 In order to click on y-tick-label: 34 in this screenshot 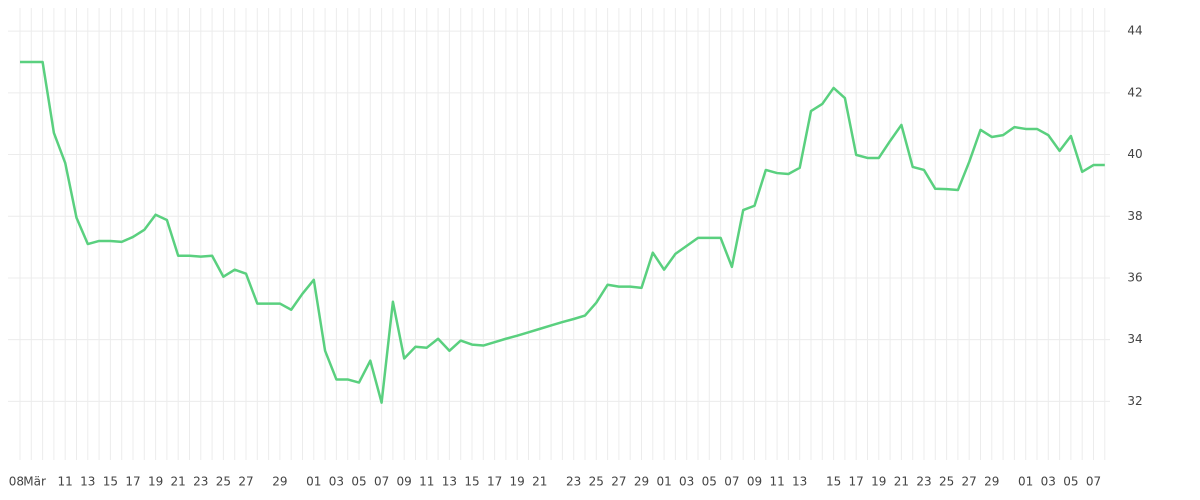, I will do `click(1134, 339)`.